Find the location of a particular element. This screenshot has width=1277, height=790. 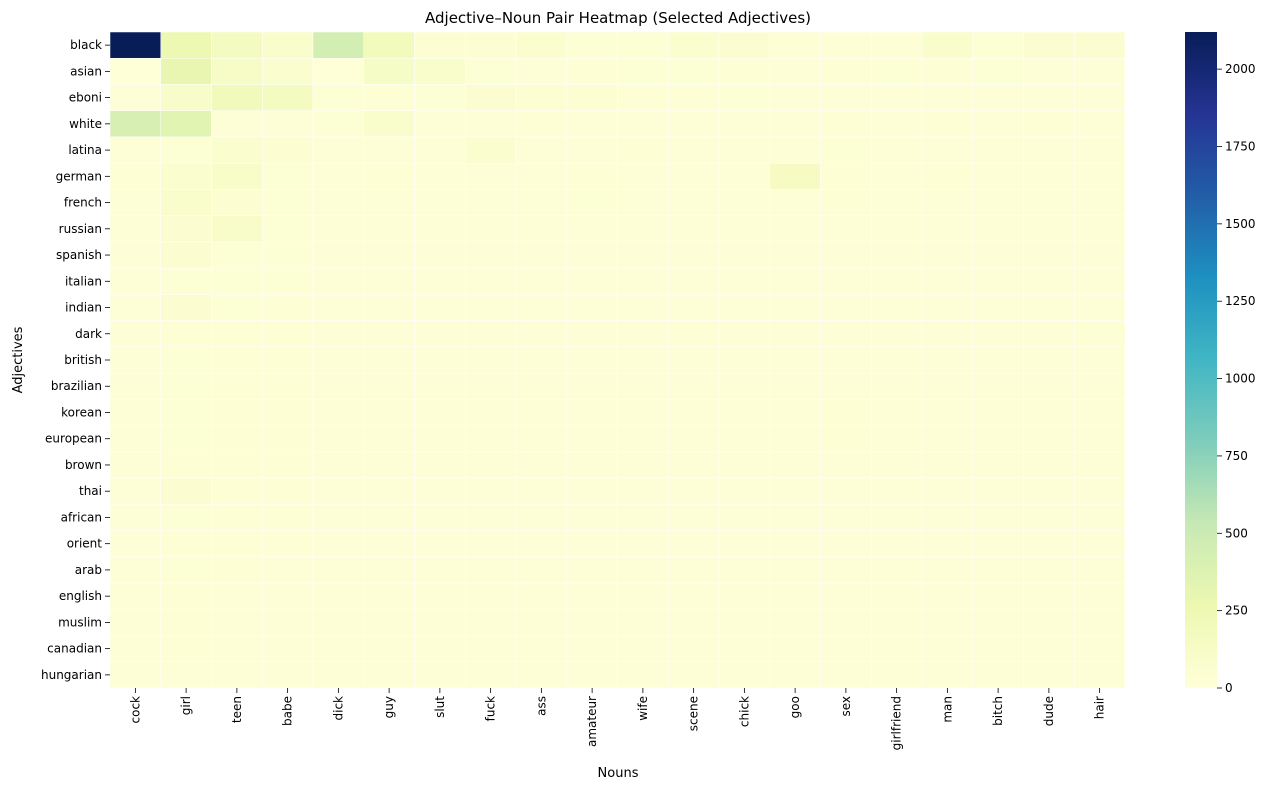

heatmap-cell-british-sex is located at coordinates (846, 360).